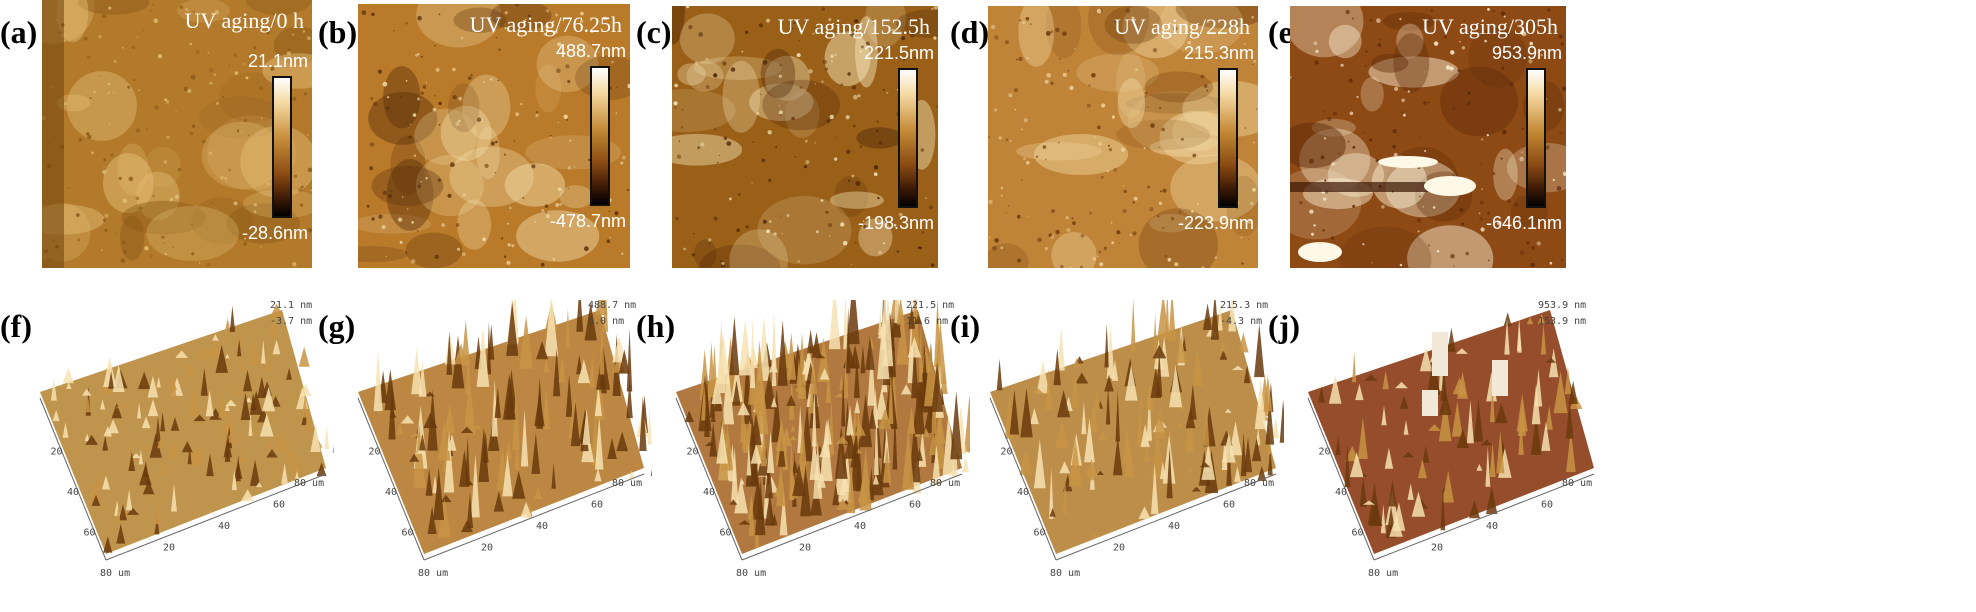 This screenshot has height=612, width=1976. What do you see at coordinates (1562, 321) in the screenshot?
I see `z-mid-label: 153.9 nm` at bounding box center [1562, 321].